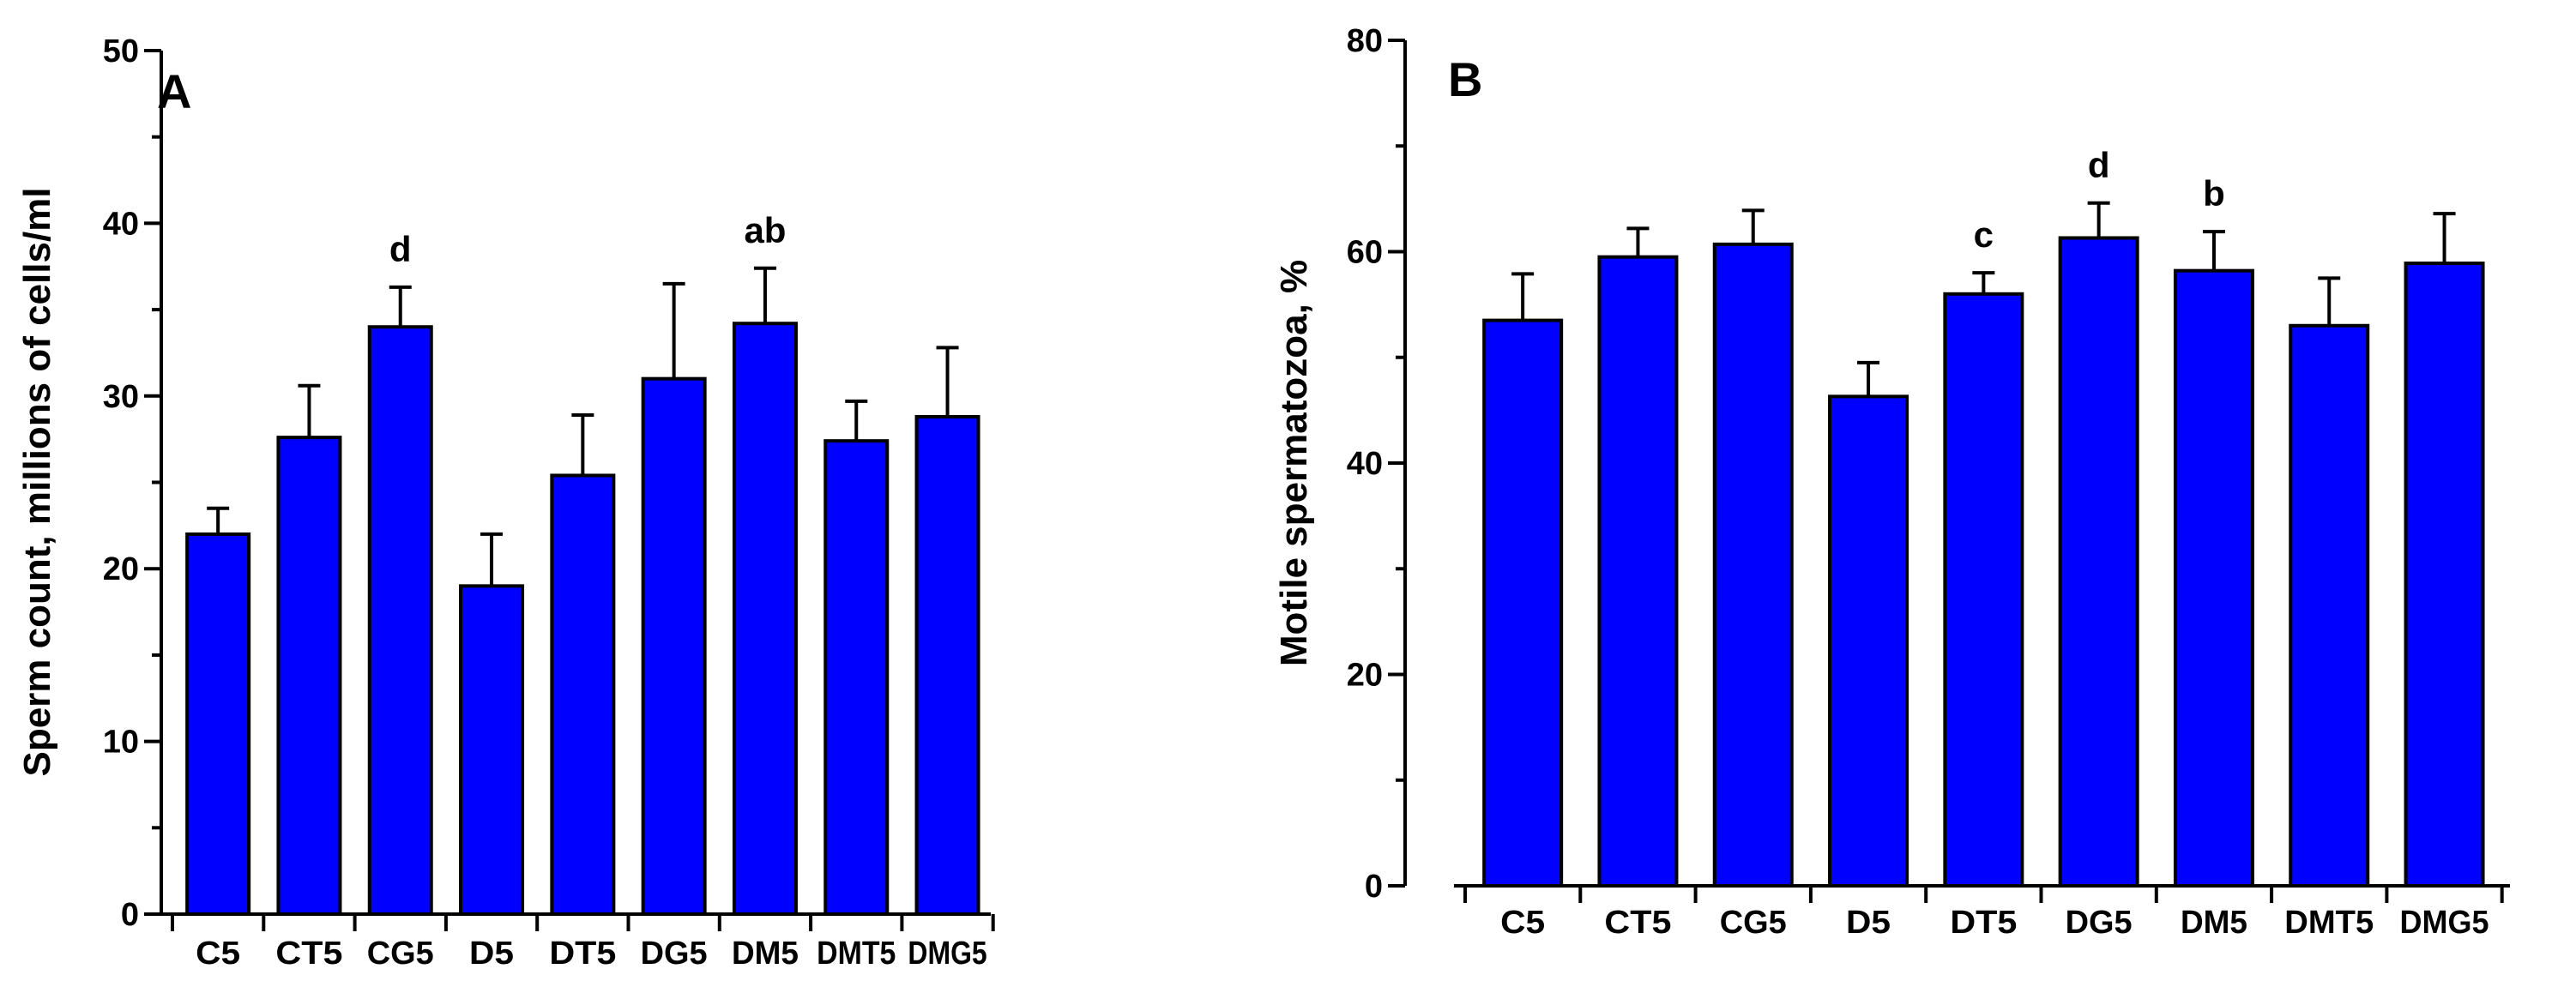  I want to click on y-tick-label: 60, so click(1365, 253).